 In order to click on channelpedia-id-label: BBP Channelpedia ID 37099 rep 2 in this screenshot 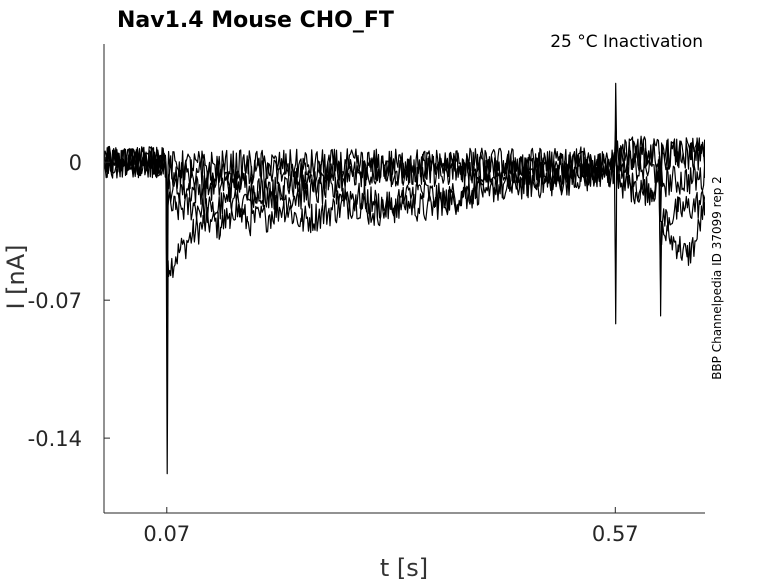, I will do `click(717, 278)`.